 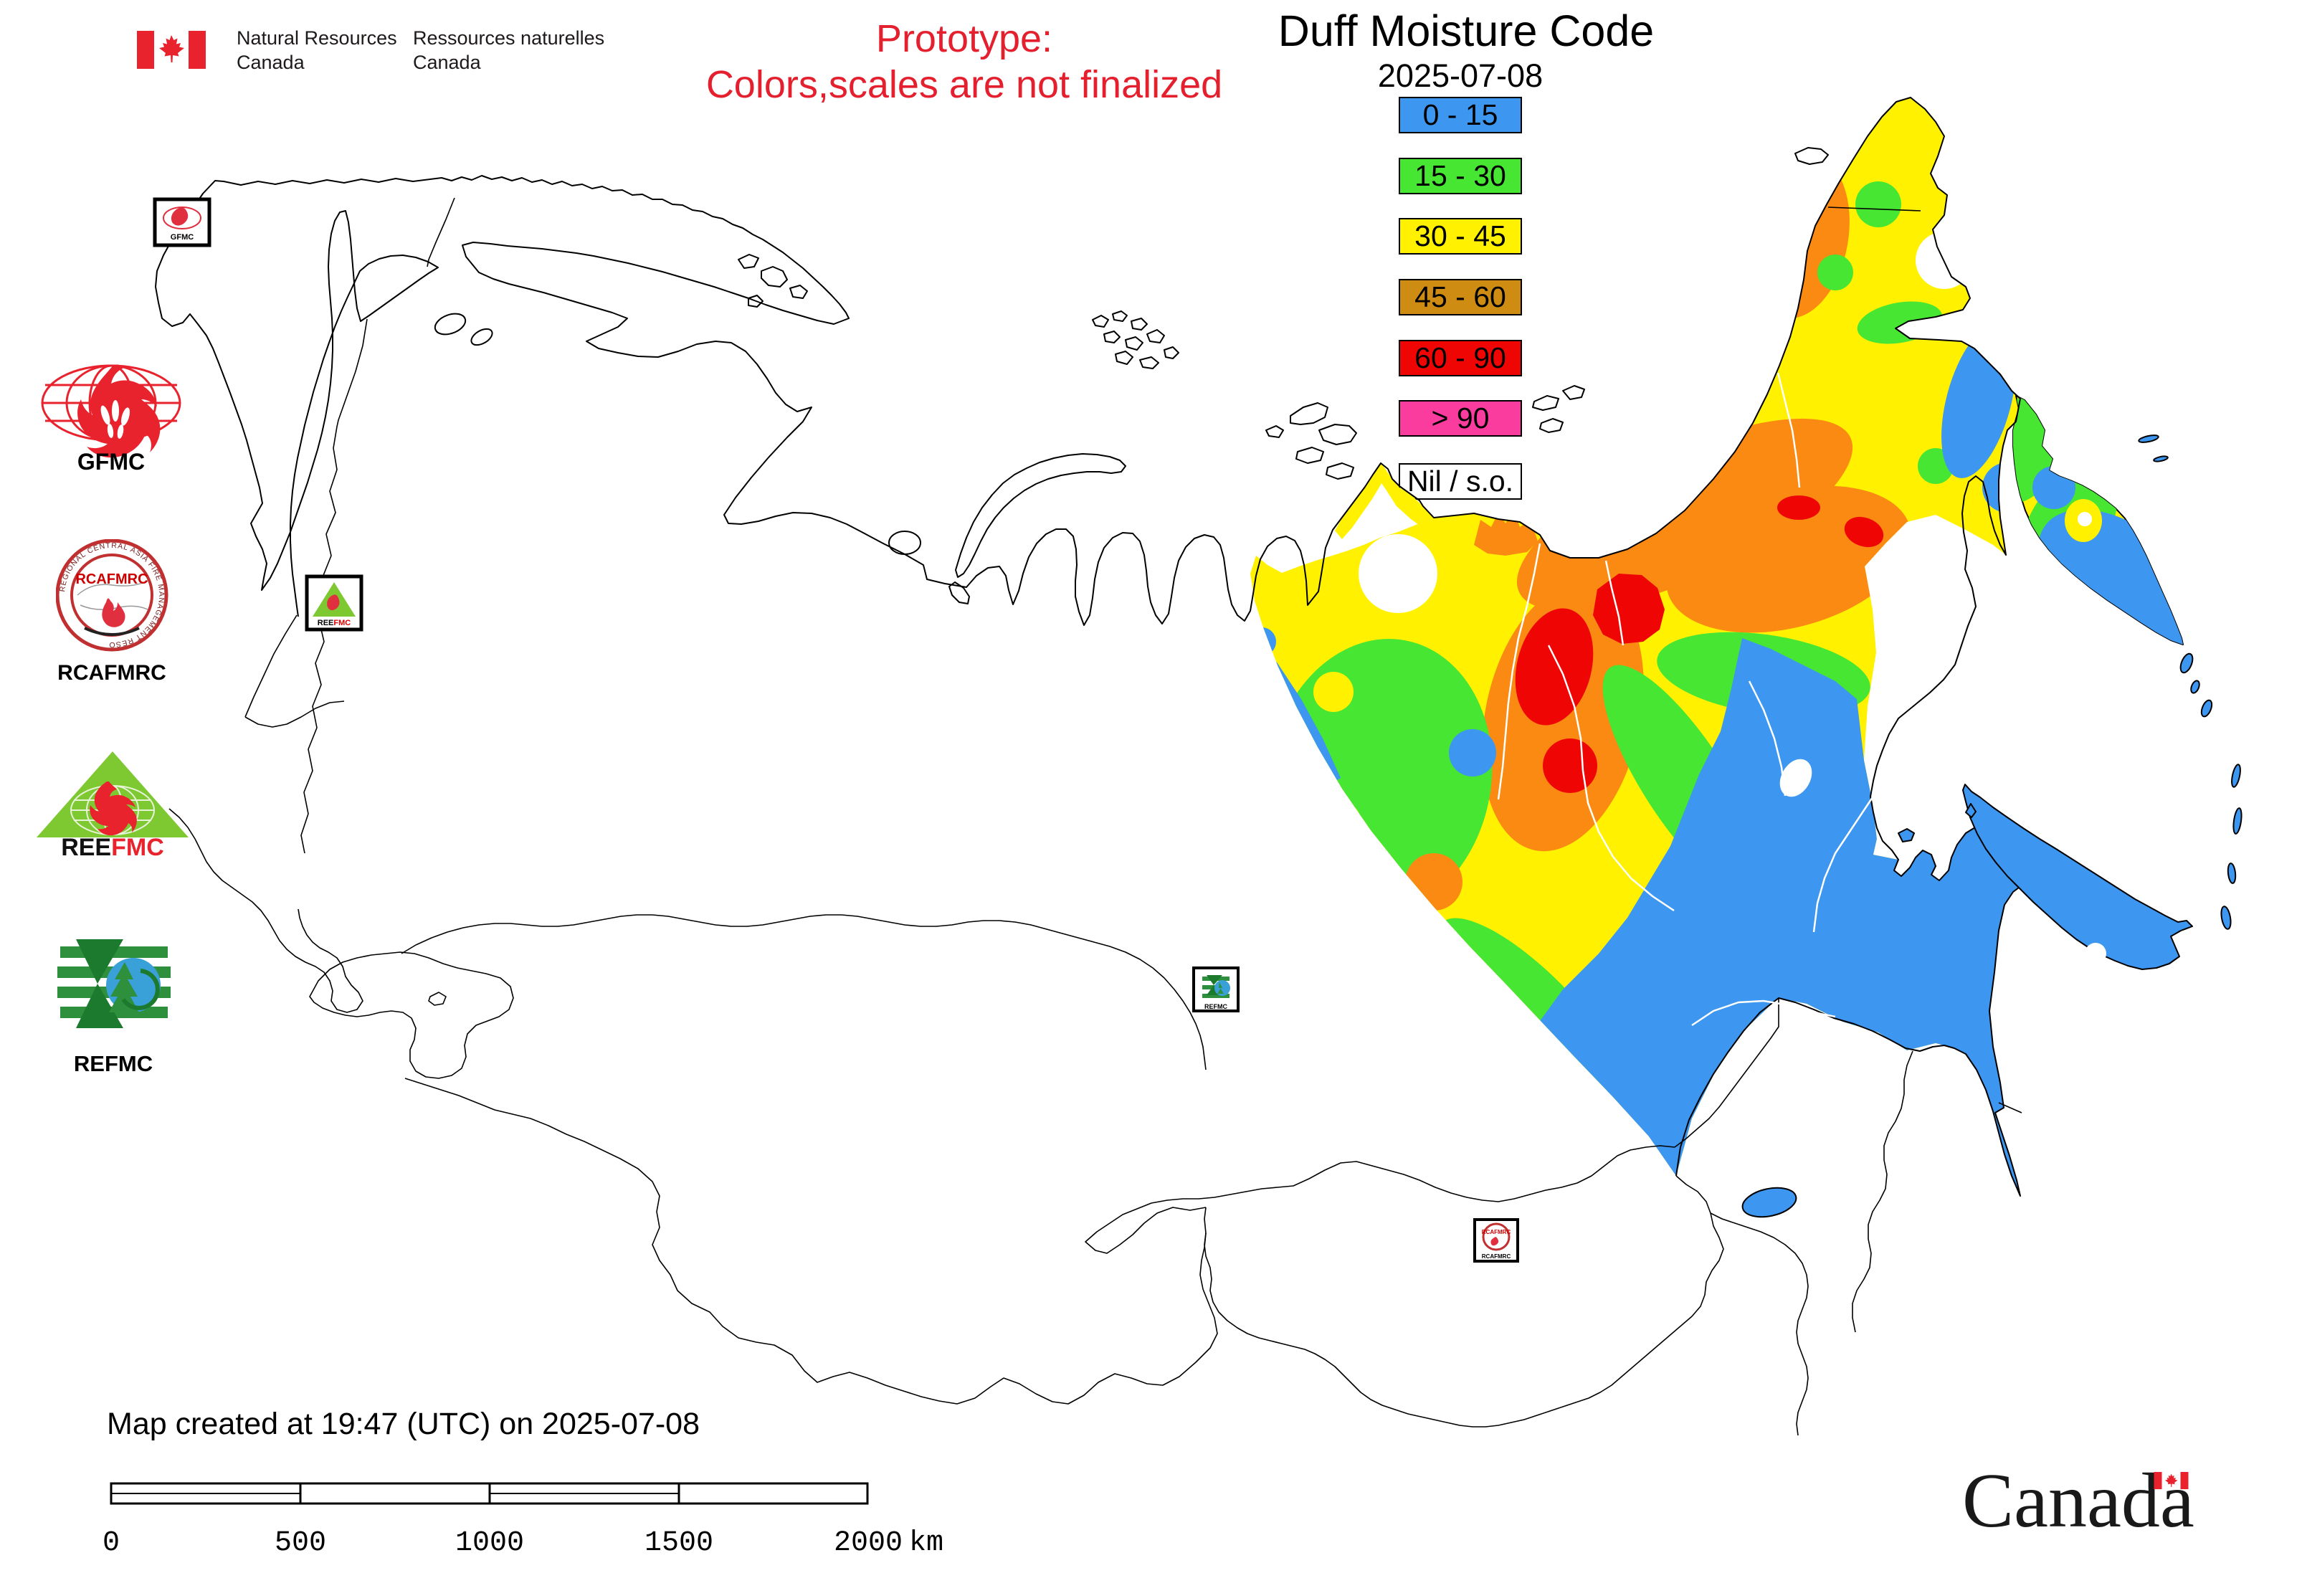 What do you see at coordinates (926, 1543) in the screenshot?
I see `svg-text: km` at bounding box center [926, 1543].